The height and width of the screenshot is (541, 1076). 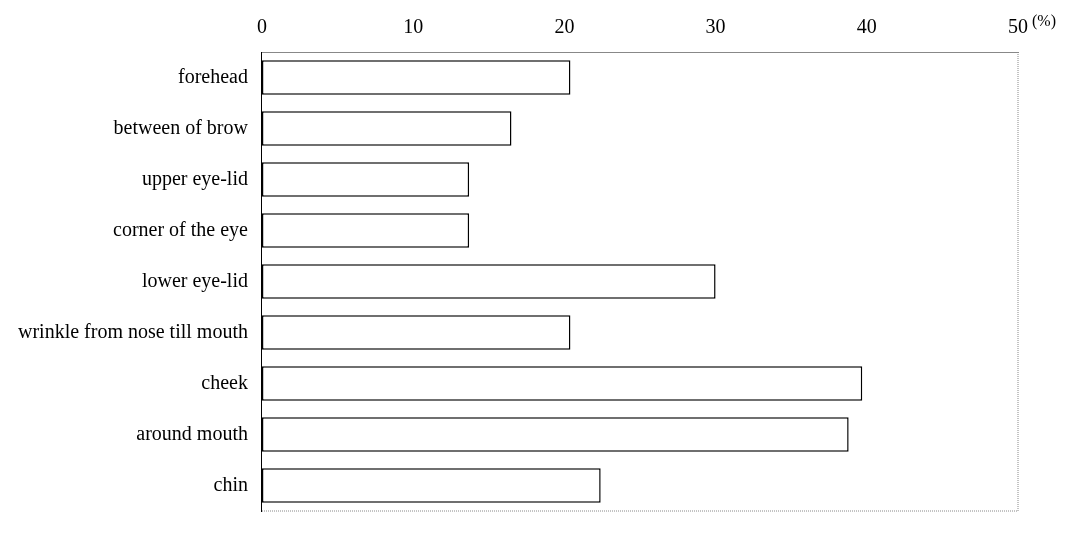 I want to click on x-tick-label: 10, so click(x=413, y=26).